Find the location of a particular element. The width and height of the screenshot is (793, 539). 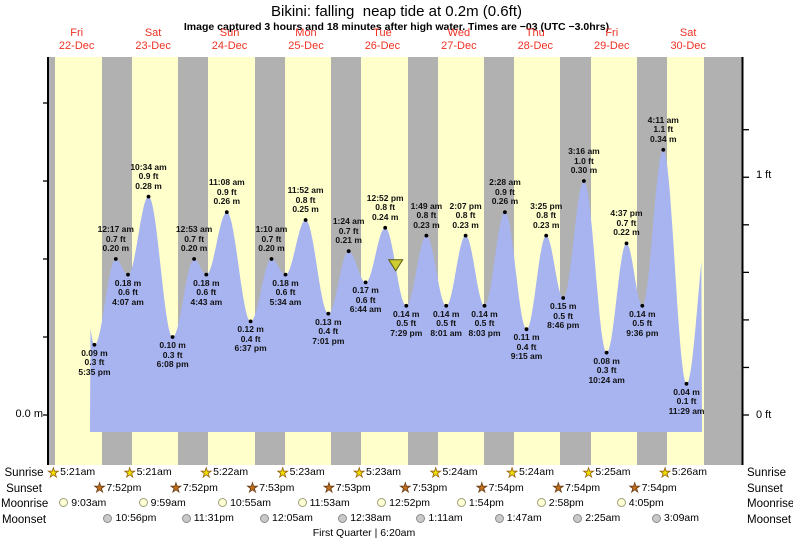

astro-event-time: 7:53pm is located at coordinates (277, 487).